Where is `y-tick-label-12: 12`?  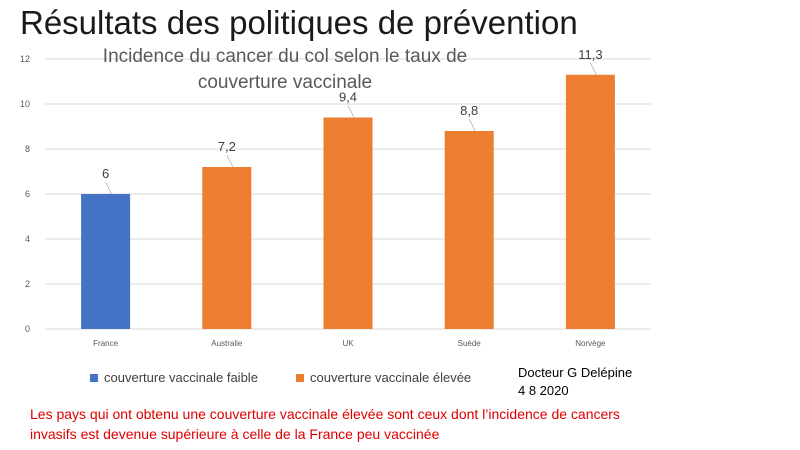 y-tick-label-12: 12 is located at coordinates (25, 59).